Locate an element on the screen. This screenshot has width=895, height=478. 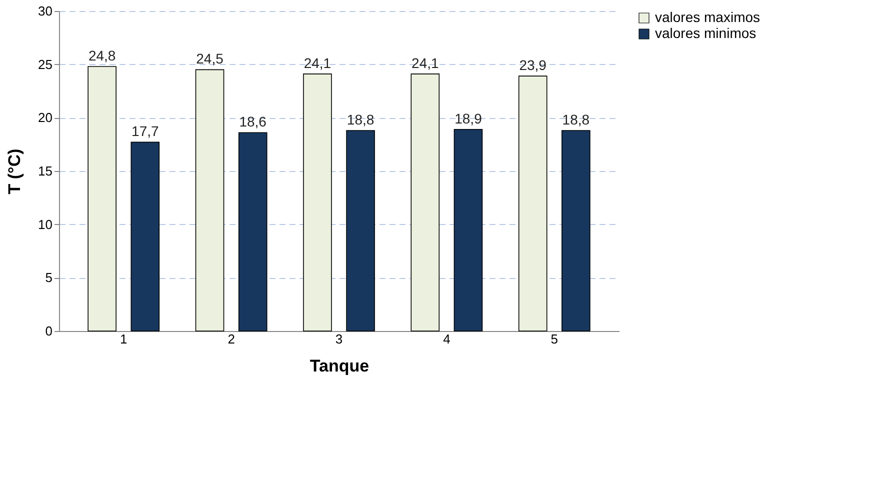
y-tick-label: 20 is located at coordinates (45, 118).